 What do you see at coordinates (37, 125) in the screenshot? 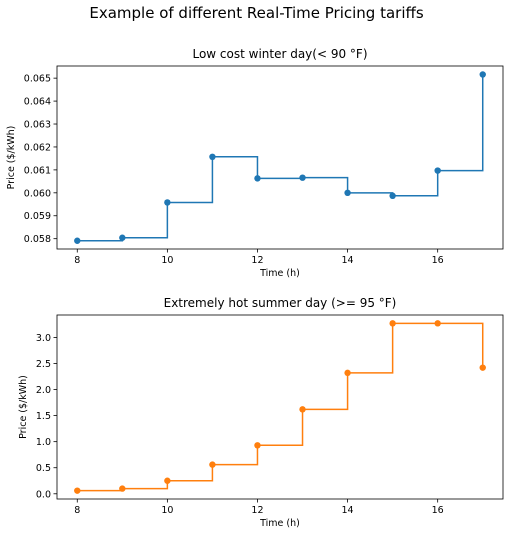
I see `chart-1-ytick-label-6: 0.063` at bounding box center [37, 125].